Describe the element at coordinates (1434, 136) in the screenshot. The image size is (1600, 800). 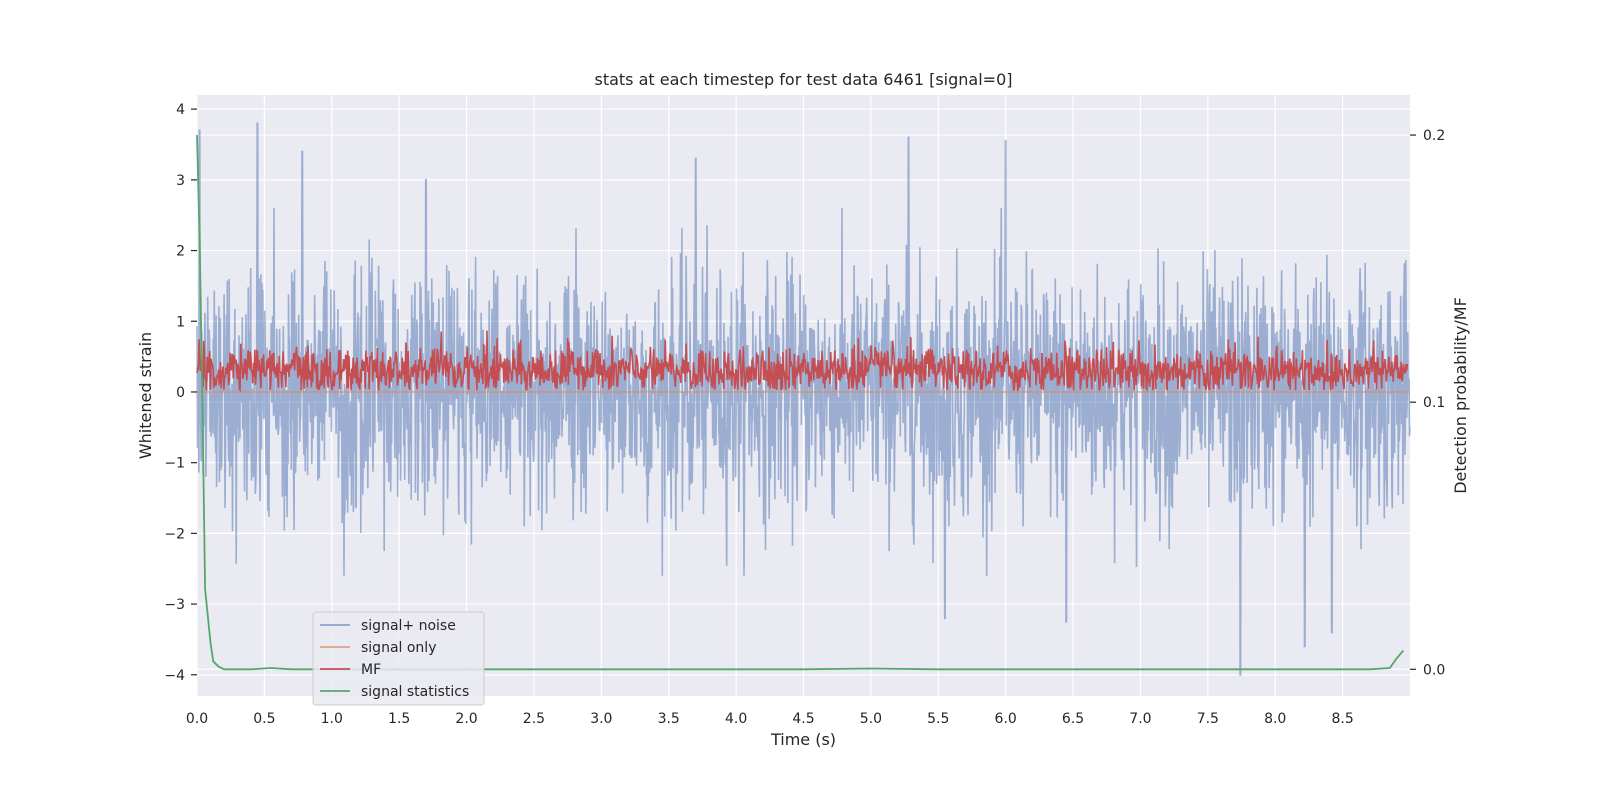
I see `y2-tick-label: 0.2` at that location.